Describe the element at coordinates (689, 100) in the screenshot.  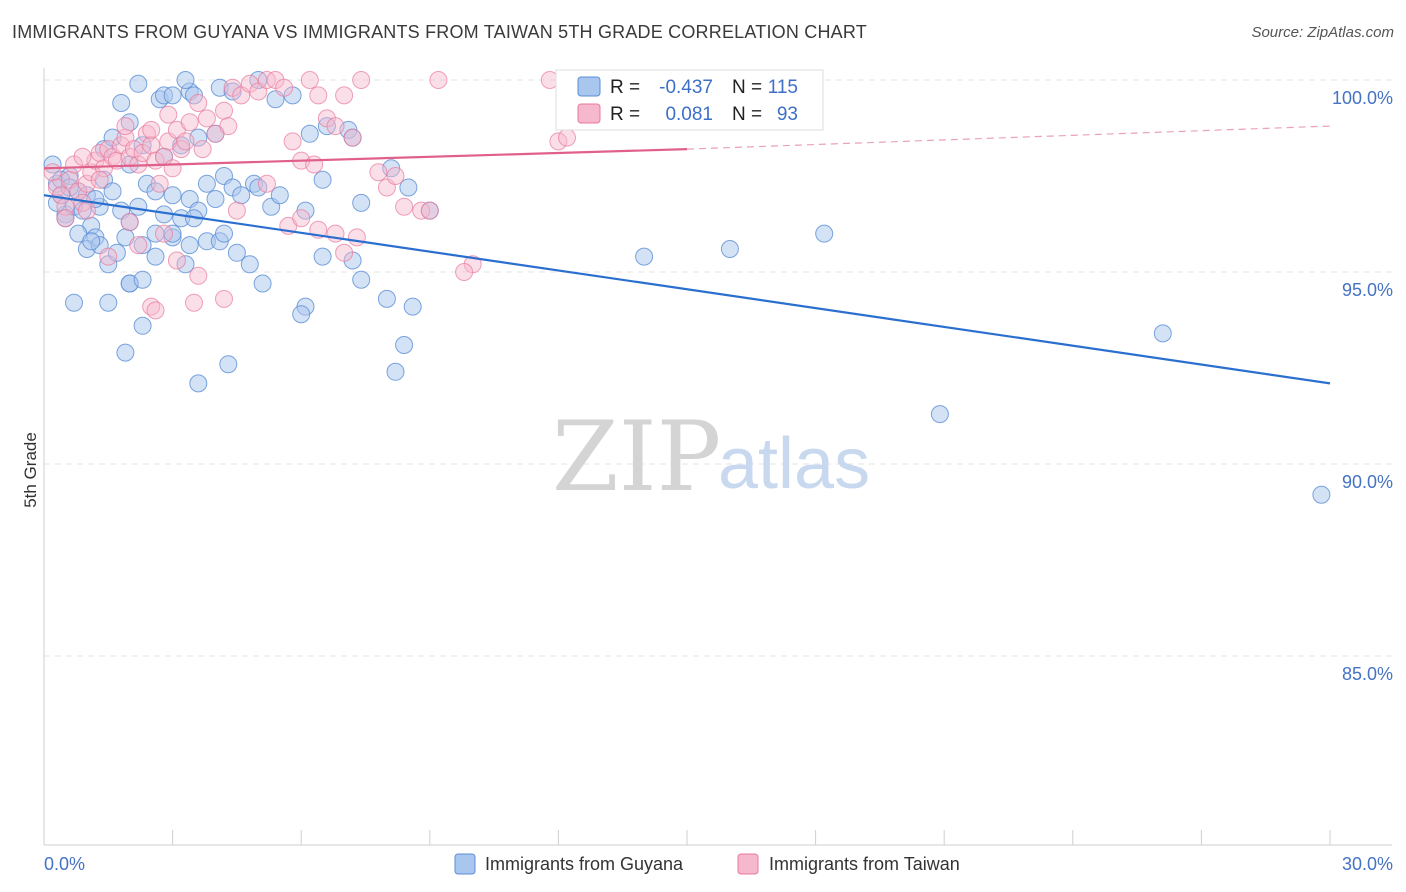
I see `stats-box: R = -0.437 N = 115 R = 0.081 N = 93` at that location.